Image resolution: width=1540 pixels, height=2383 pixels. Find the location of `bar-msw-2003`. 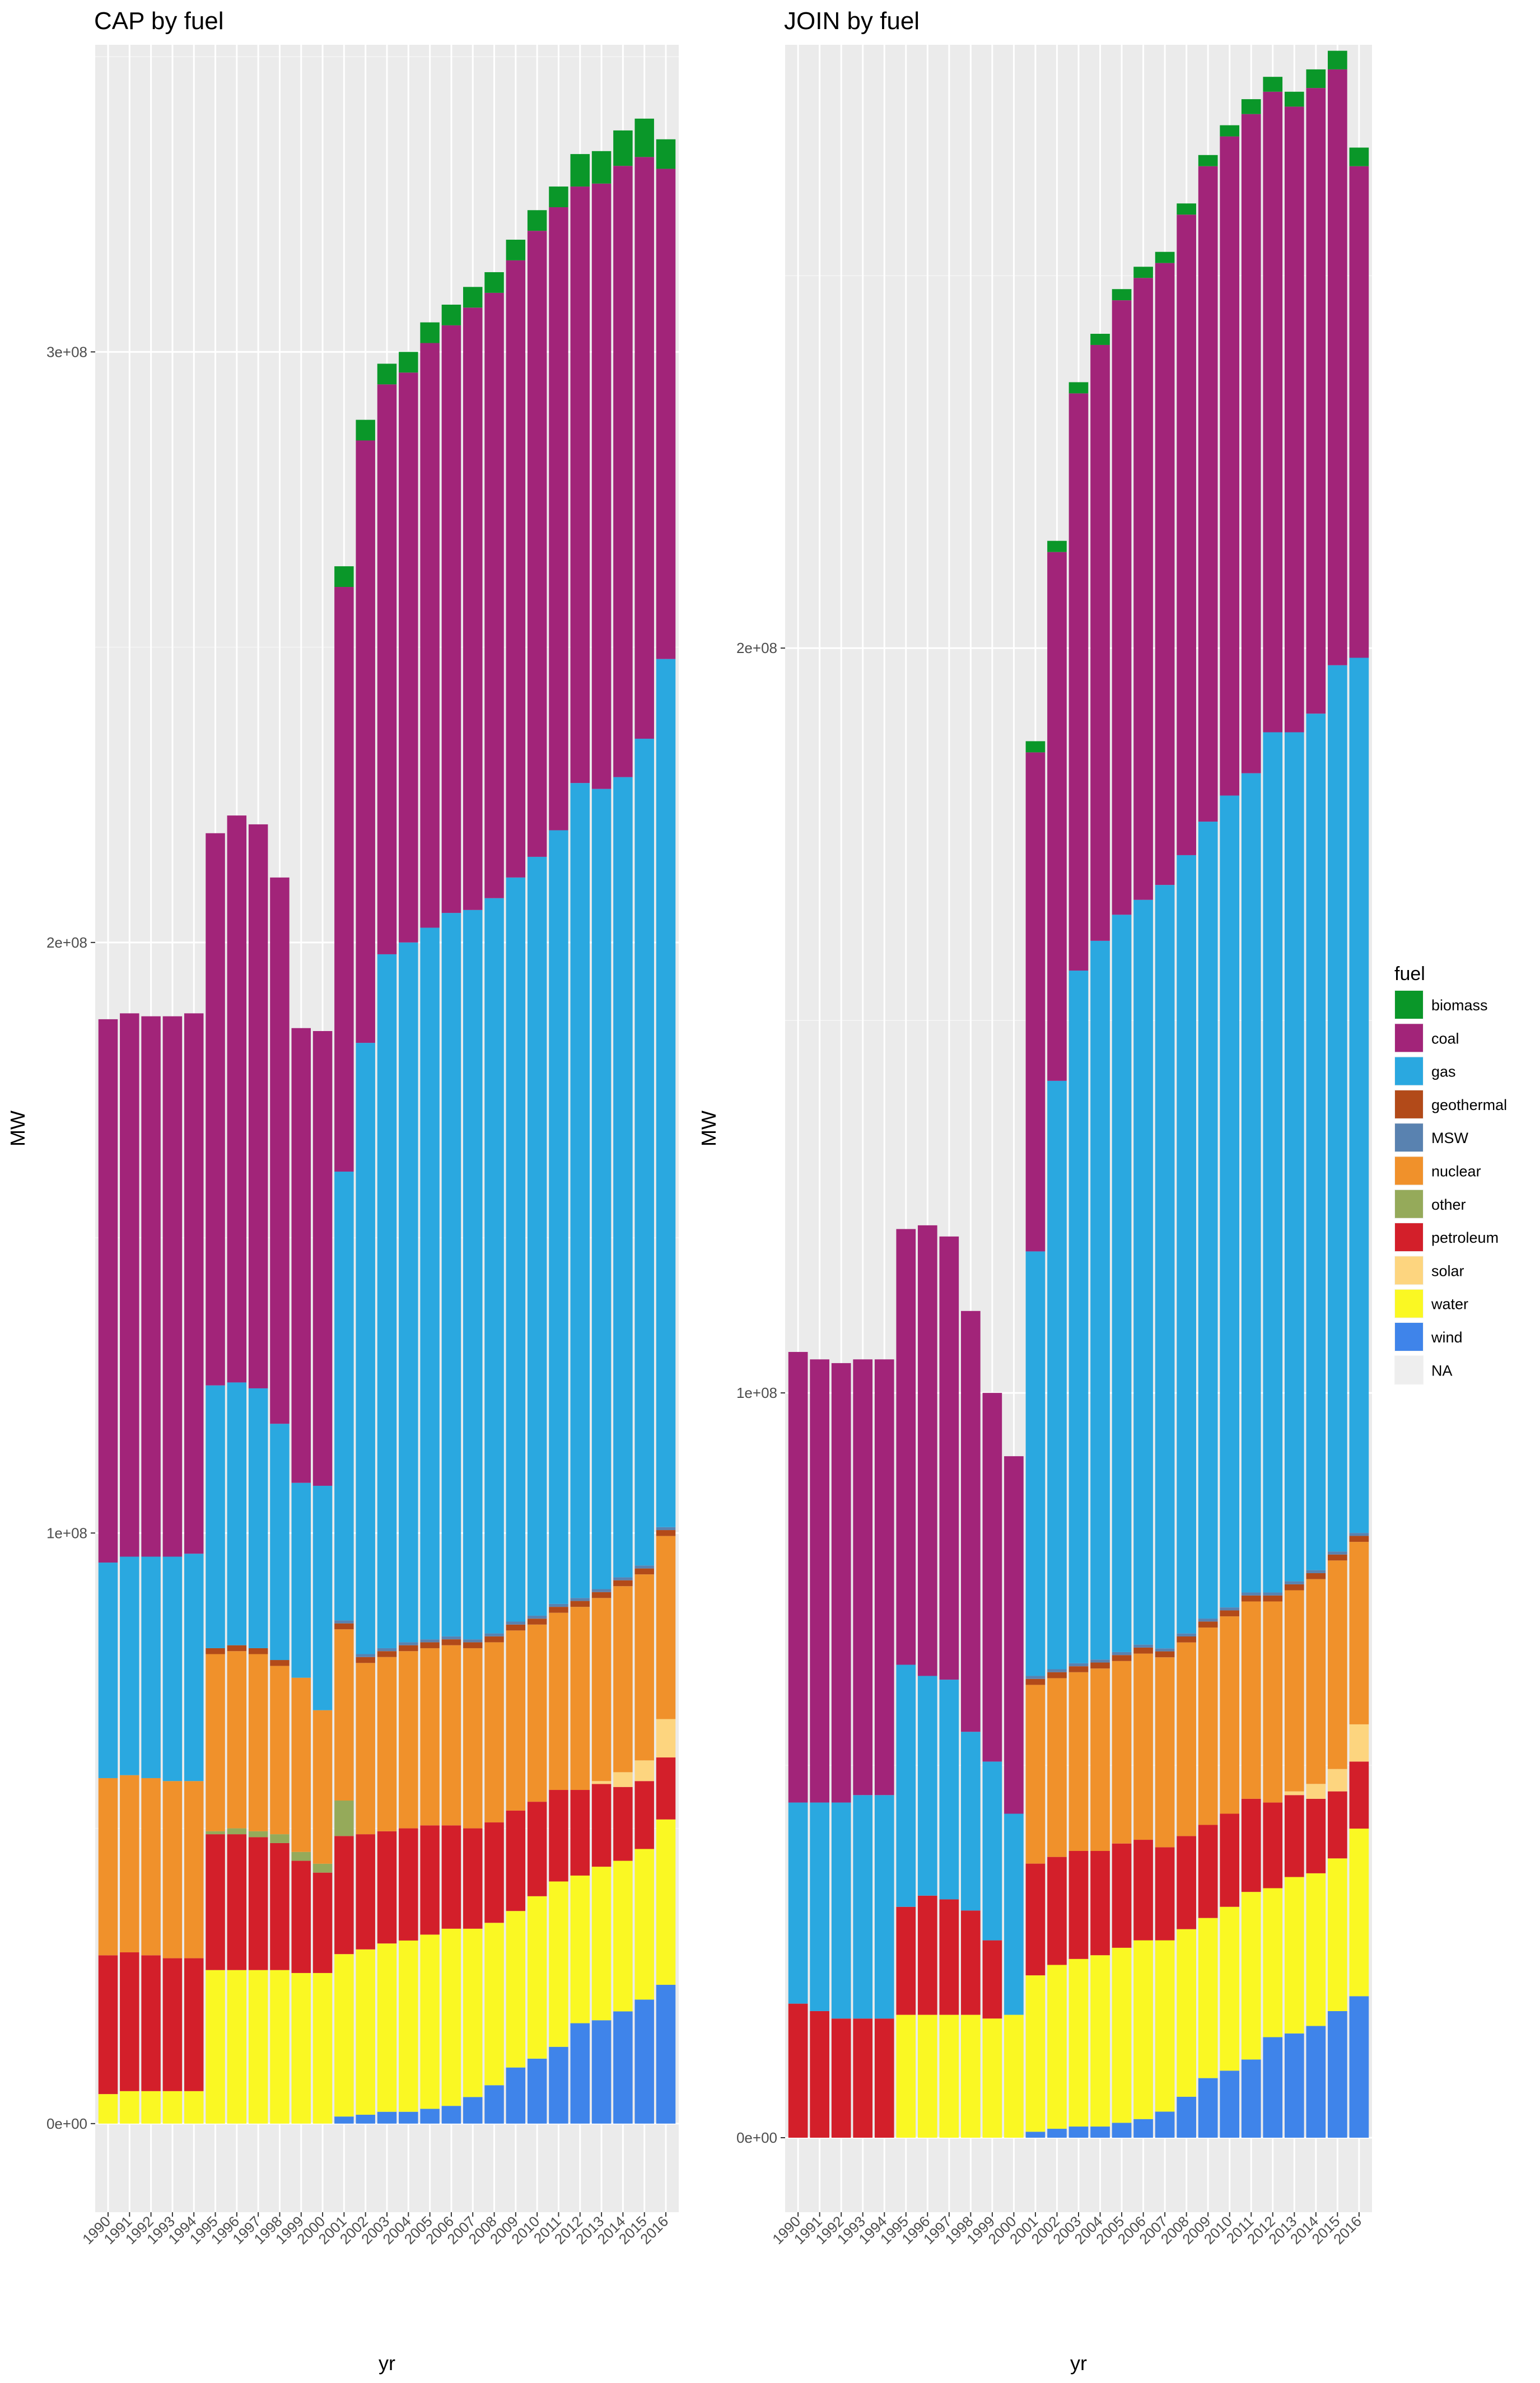

bar-msw-2003 is located at coordinates (1079, 1665).